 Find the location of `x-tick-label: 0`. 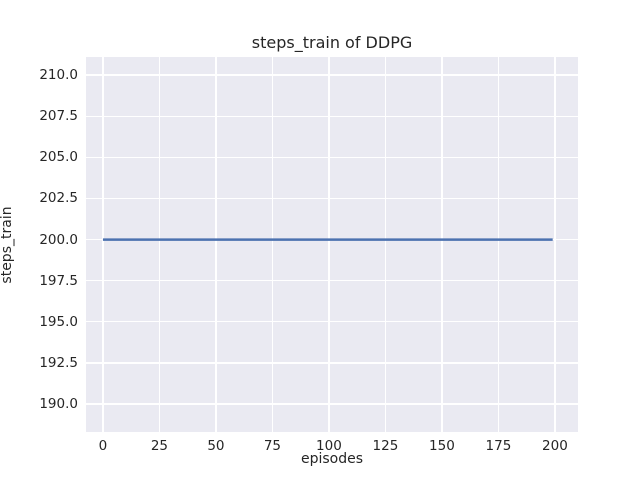

x-tick-label: 0 is located at coordinates (103, 446).